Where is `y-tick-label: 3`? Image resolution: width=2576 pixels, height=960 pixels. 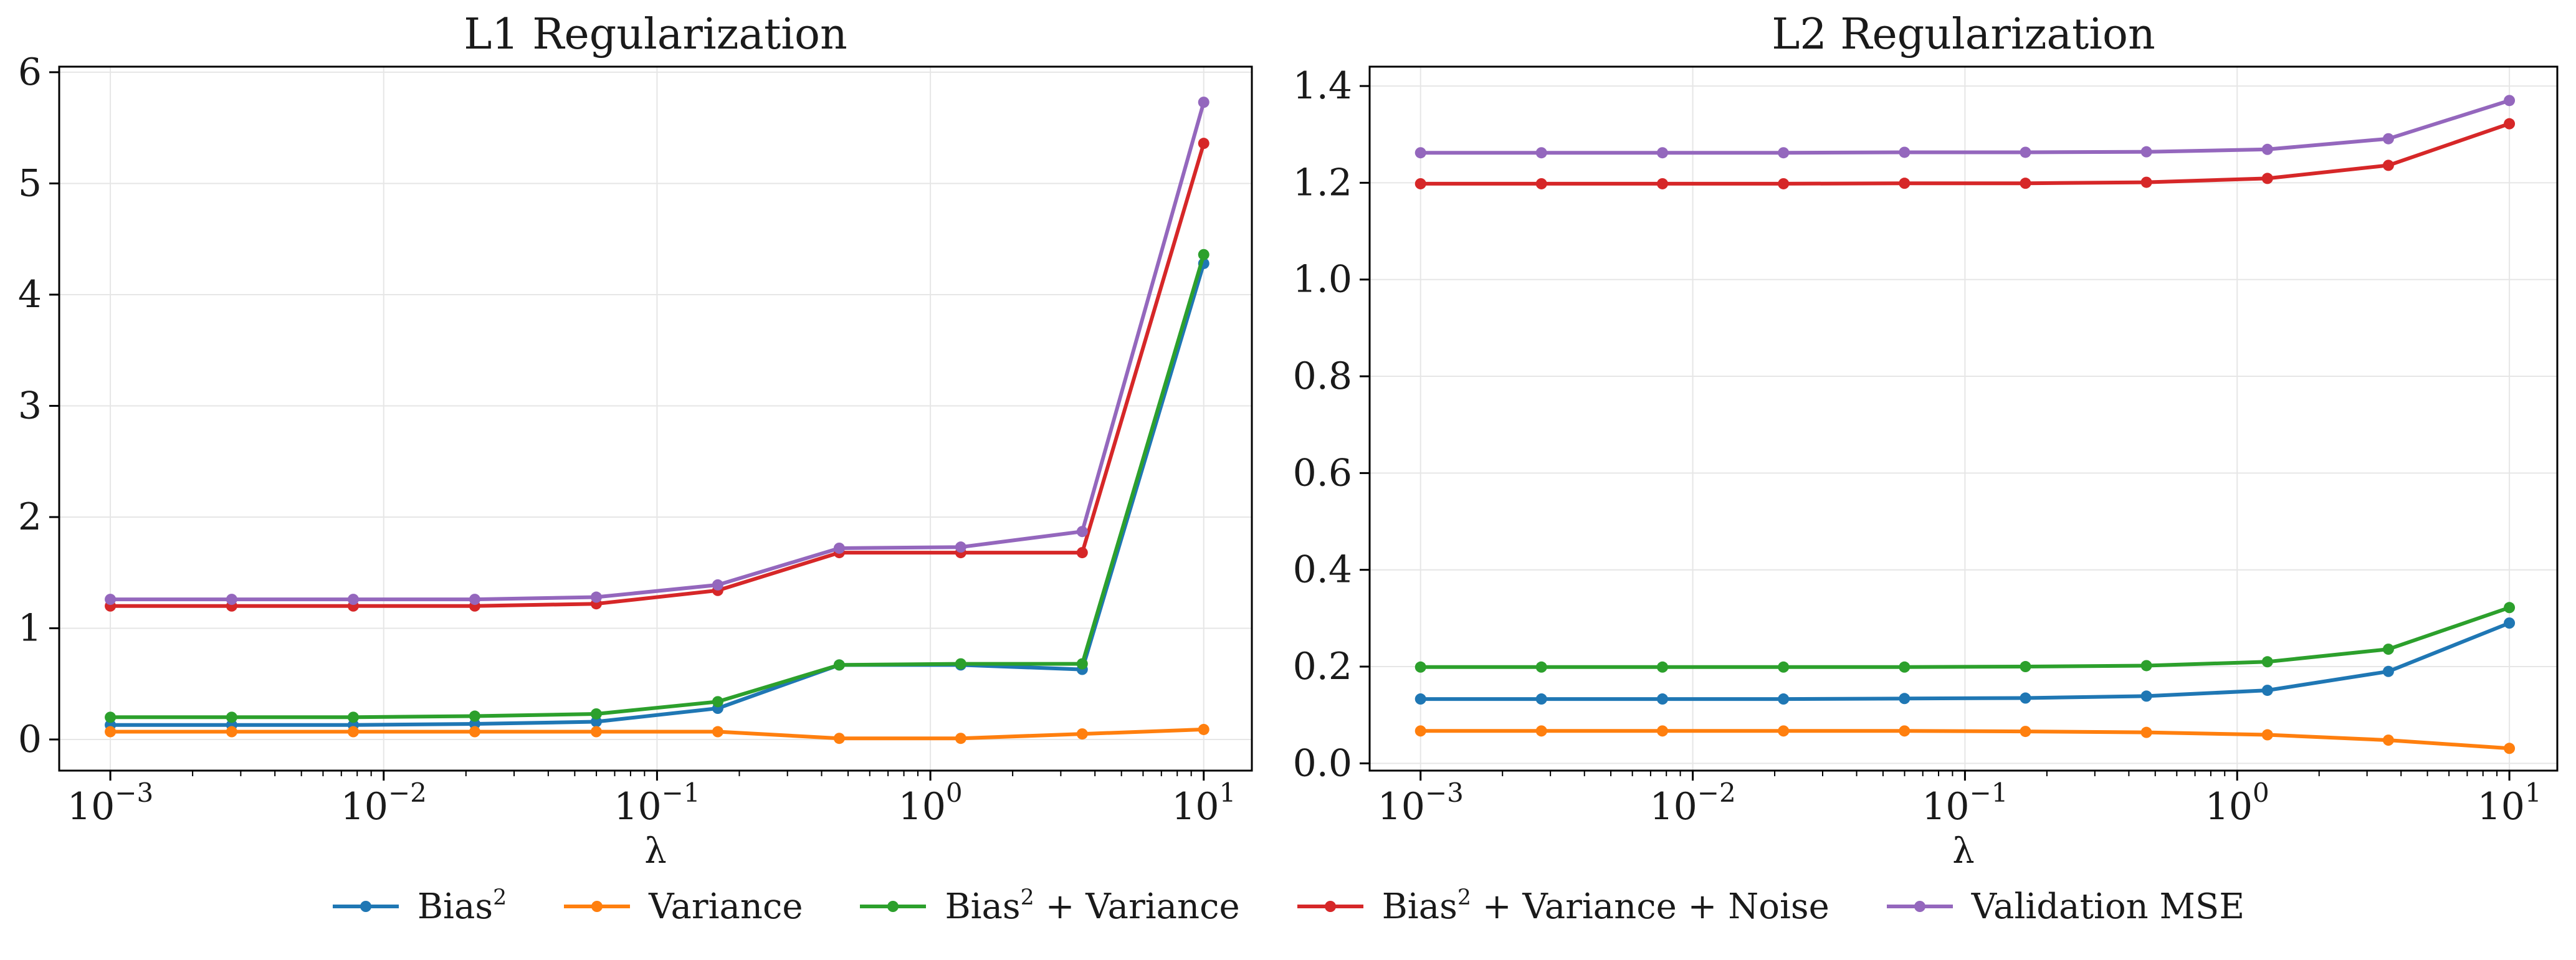 y-tick-label: 3 is located at coordinates (30, 405).